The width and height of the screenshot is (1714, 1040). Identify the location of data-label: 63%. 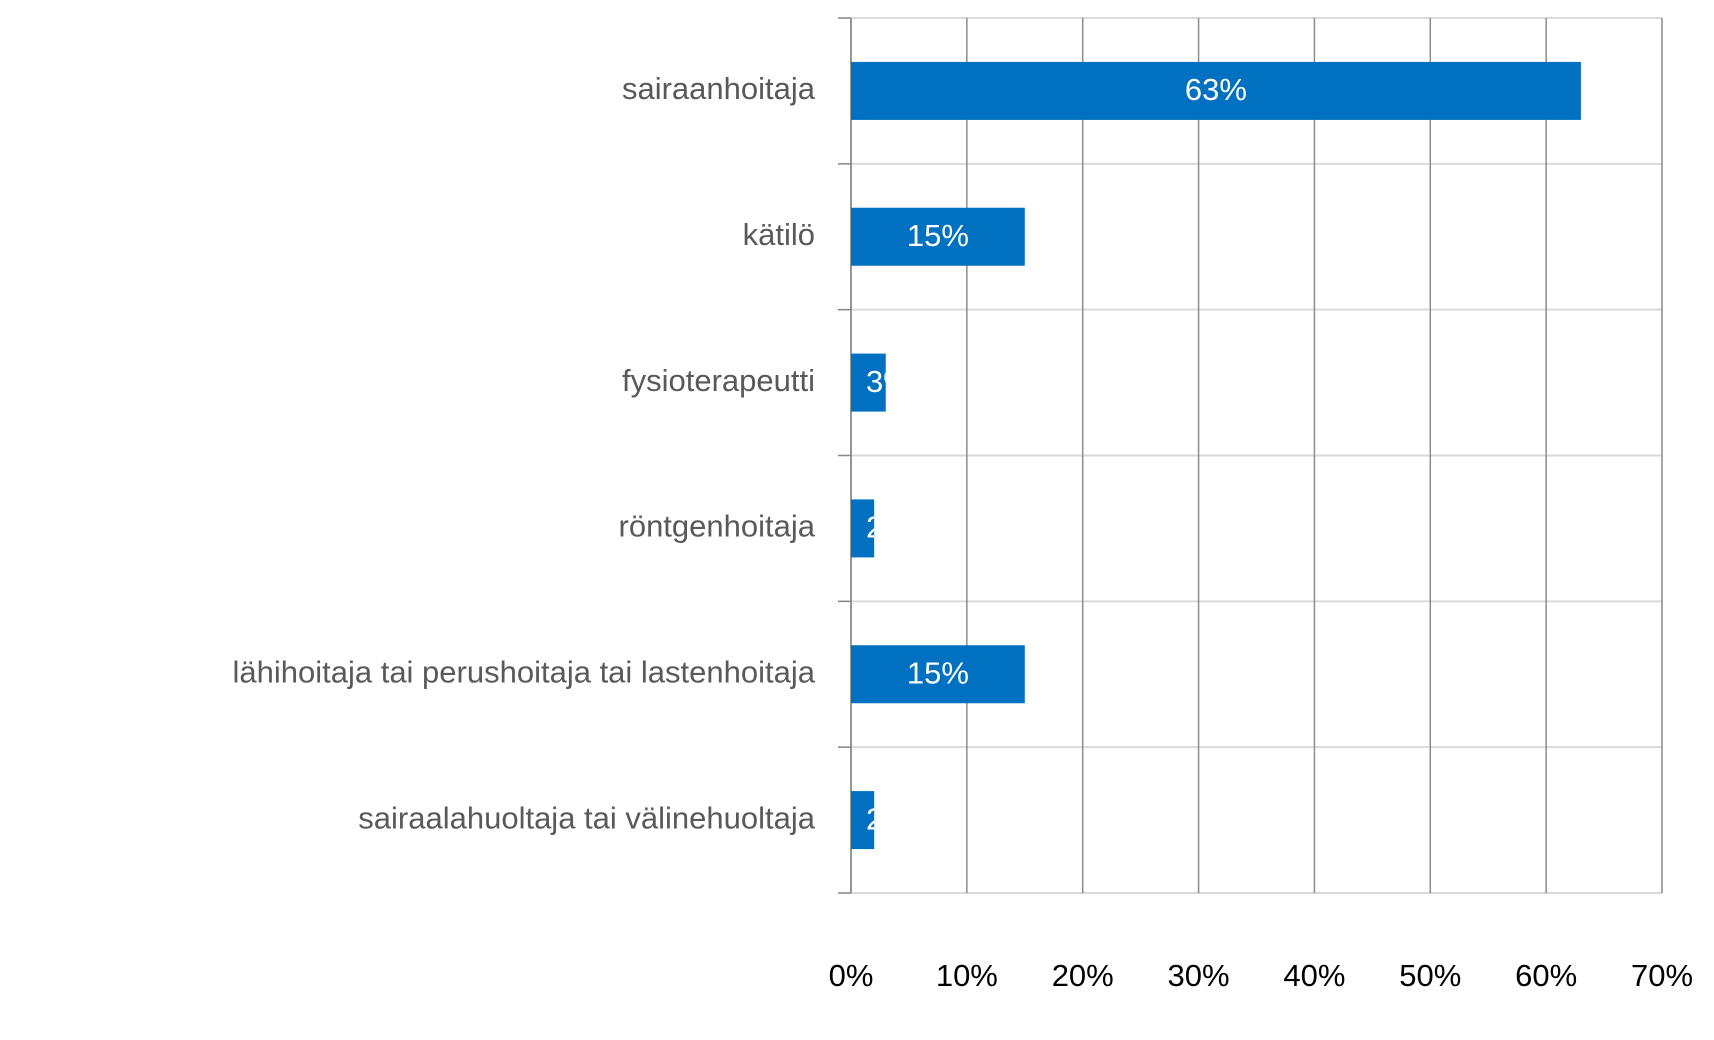
(1216, 89).